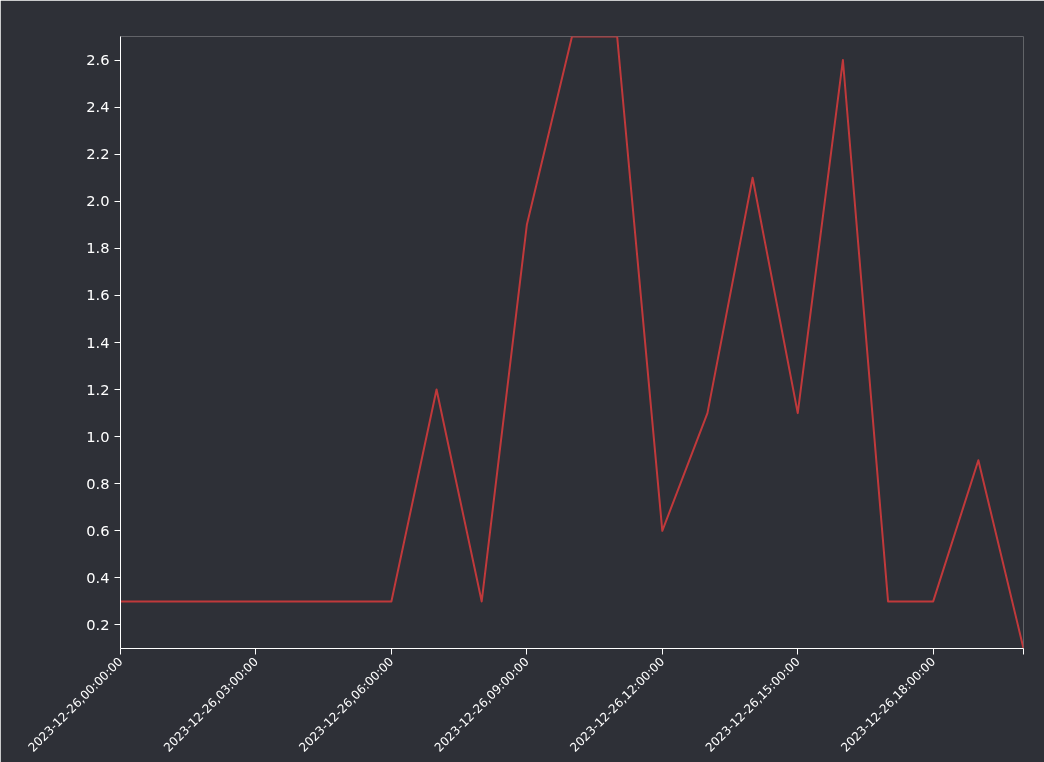 This screenshot has width=1044, height=762. What do you see at coordinates (98, 577) in the screenshot?
I see `y-tick-label: 0.4` at bounding box center [98, 577].